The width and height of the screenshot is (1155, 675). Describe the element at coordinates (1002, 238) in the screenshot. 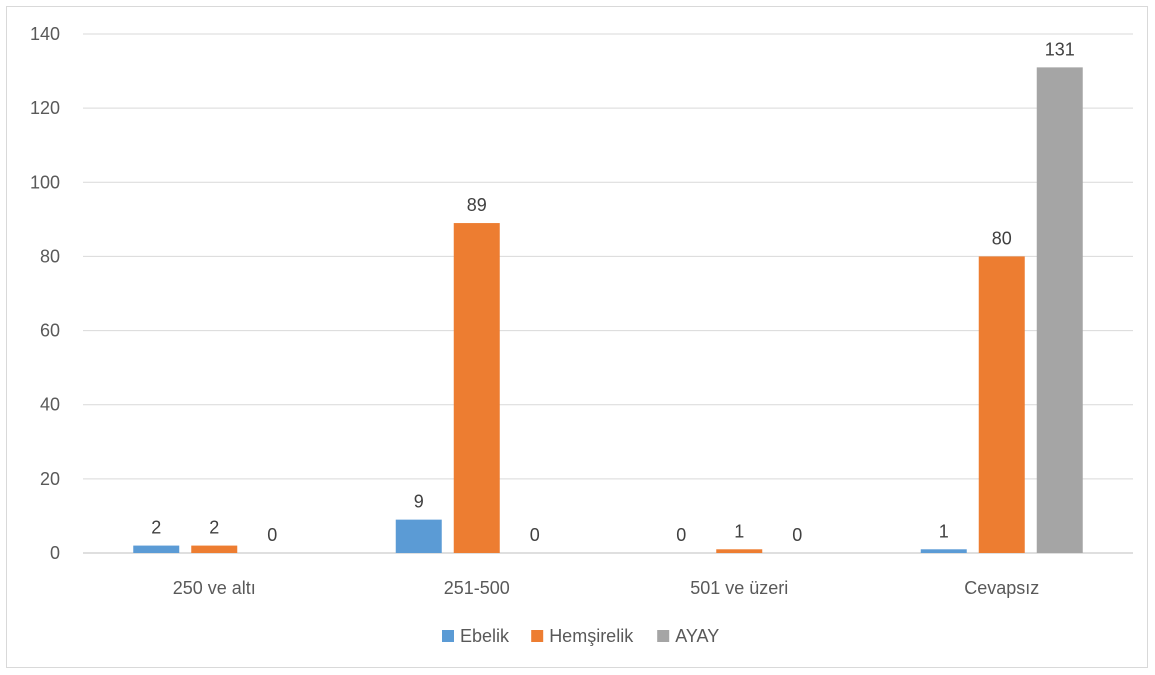

I see `data-label: 80` at that location.